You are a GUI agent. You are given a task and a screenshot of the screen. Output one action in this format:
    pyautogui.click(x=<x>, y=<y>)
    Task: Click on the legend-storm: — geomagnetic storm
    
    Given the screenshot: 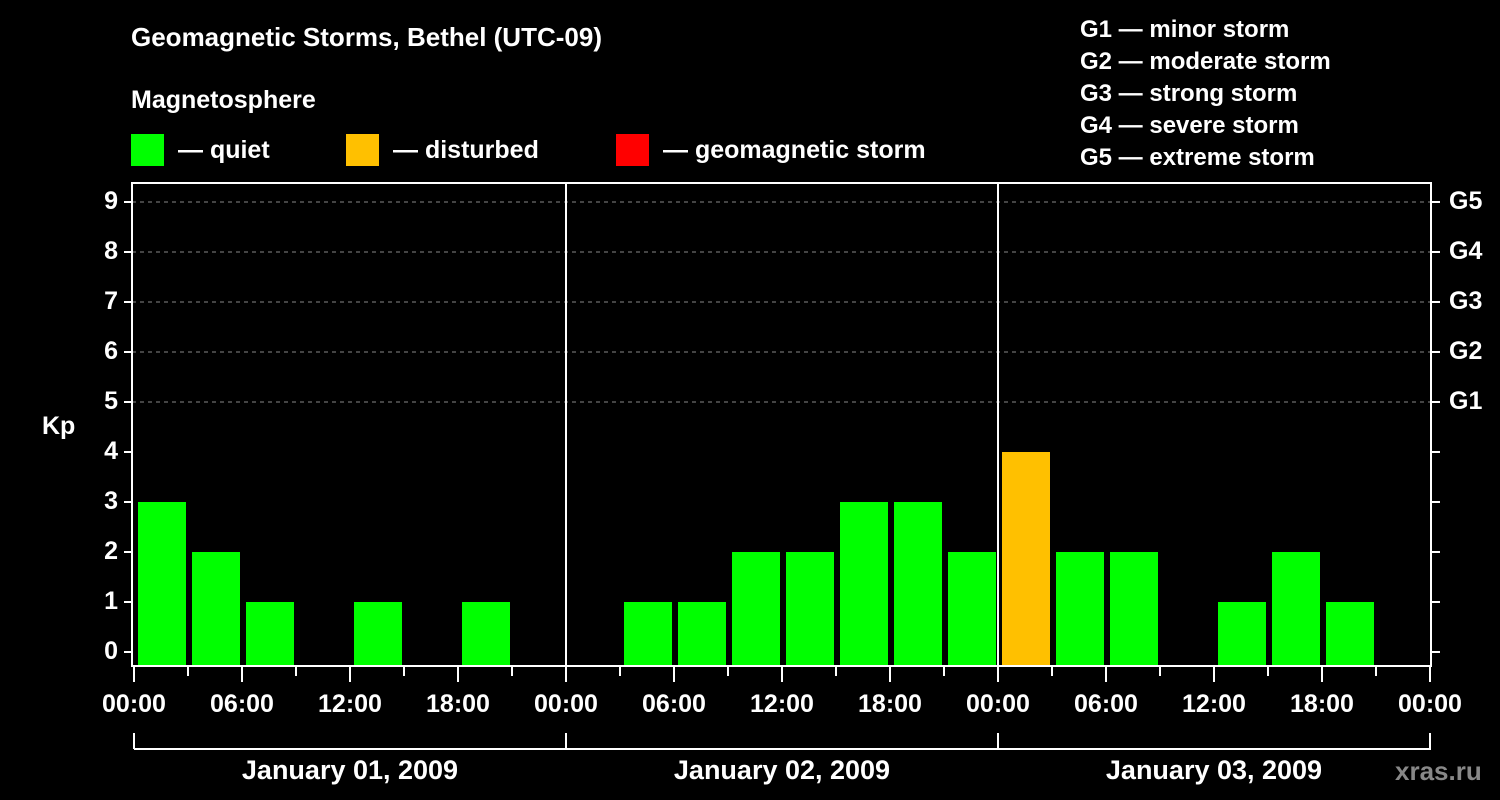 What is the action you would take?
    pyautogui.click(x=771, y=150)
    